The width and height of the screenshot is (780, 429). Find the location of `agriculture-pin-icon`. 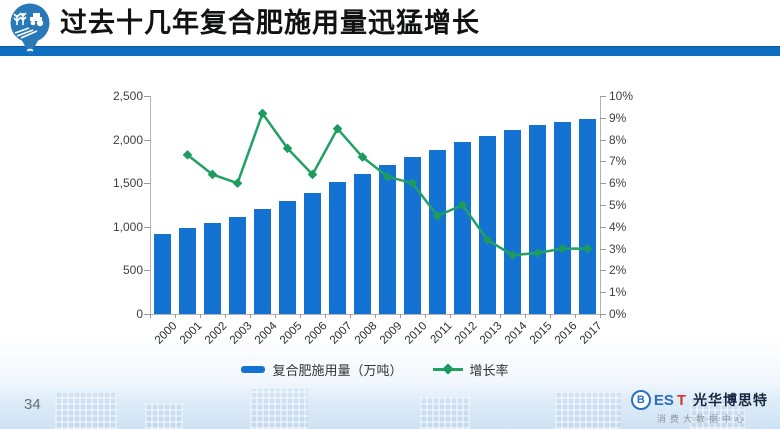

agriculture-pin-icon is located at coordinates (30, 29).